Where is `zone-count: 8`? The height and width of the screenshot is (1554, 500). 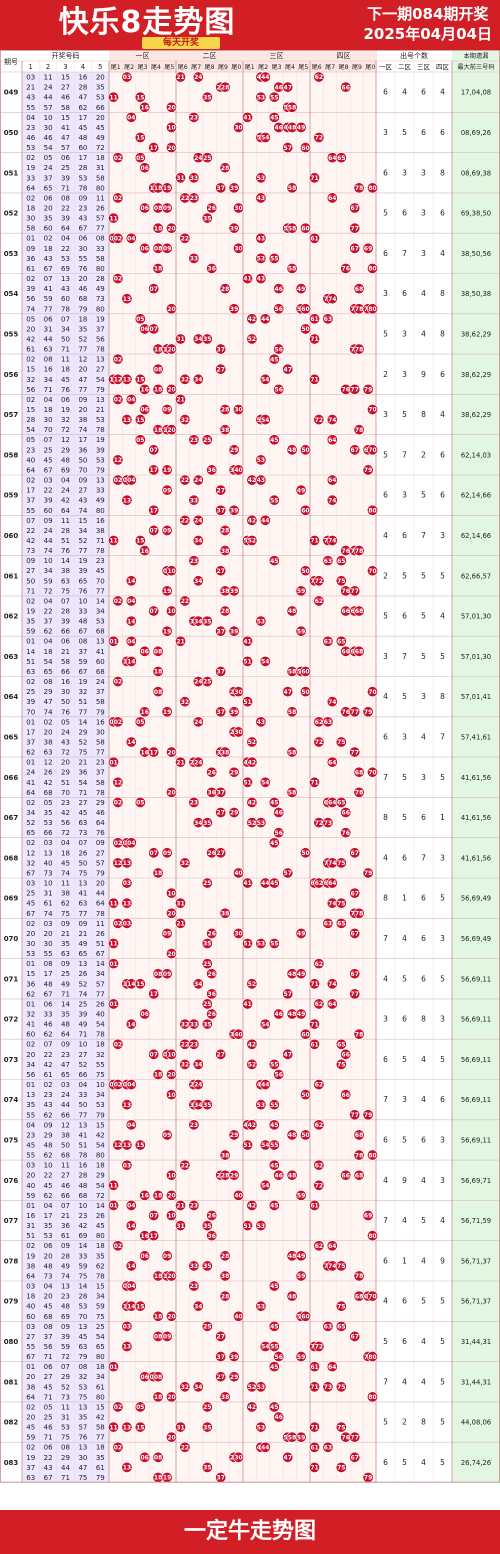 zone-count: 8 is located at coordinates (442, 333).